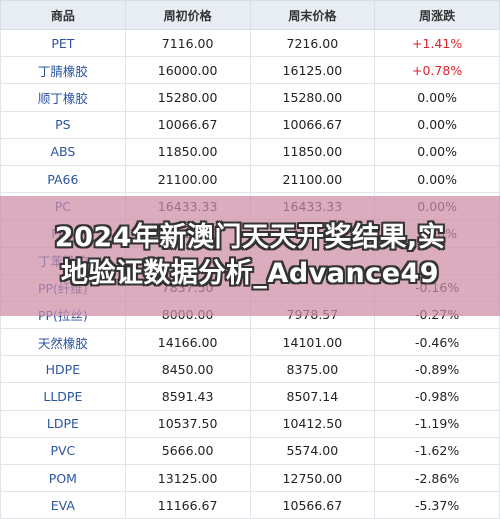 The image size is (500, 519). Describe the element at coordinates (437, 369) in the screenshot. I see `value-cell: -0.89%` at that location.